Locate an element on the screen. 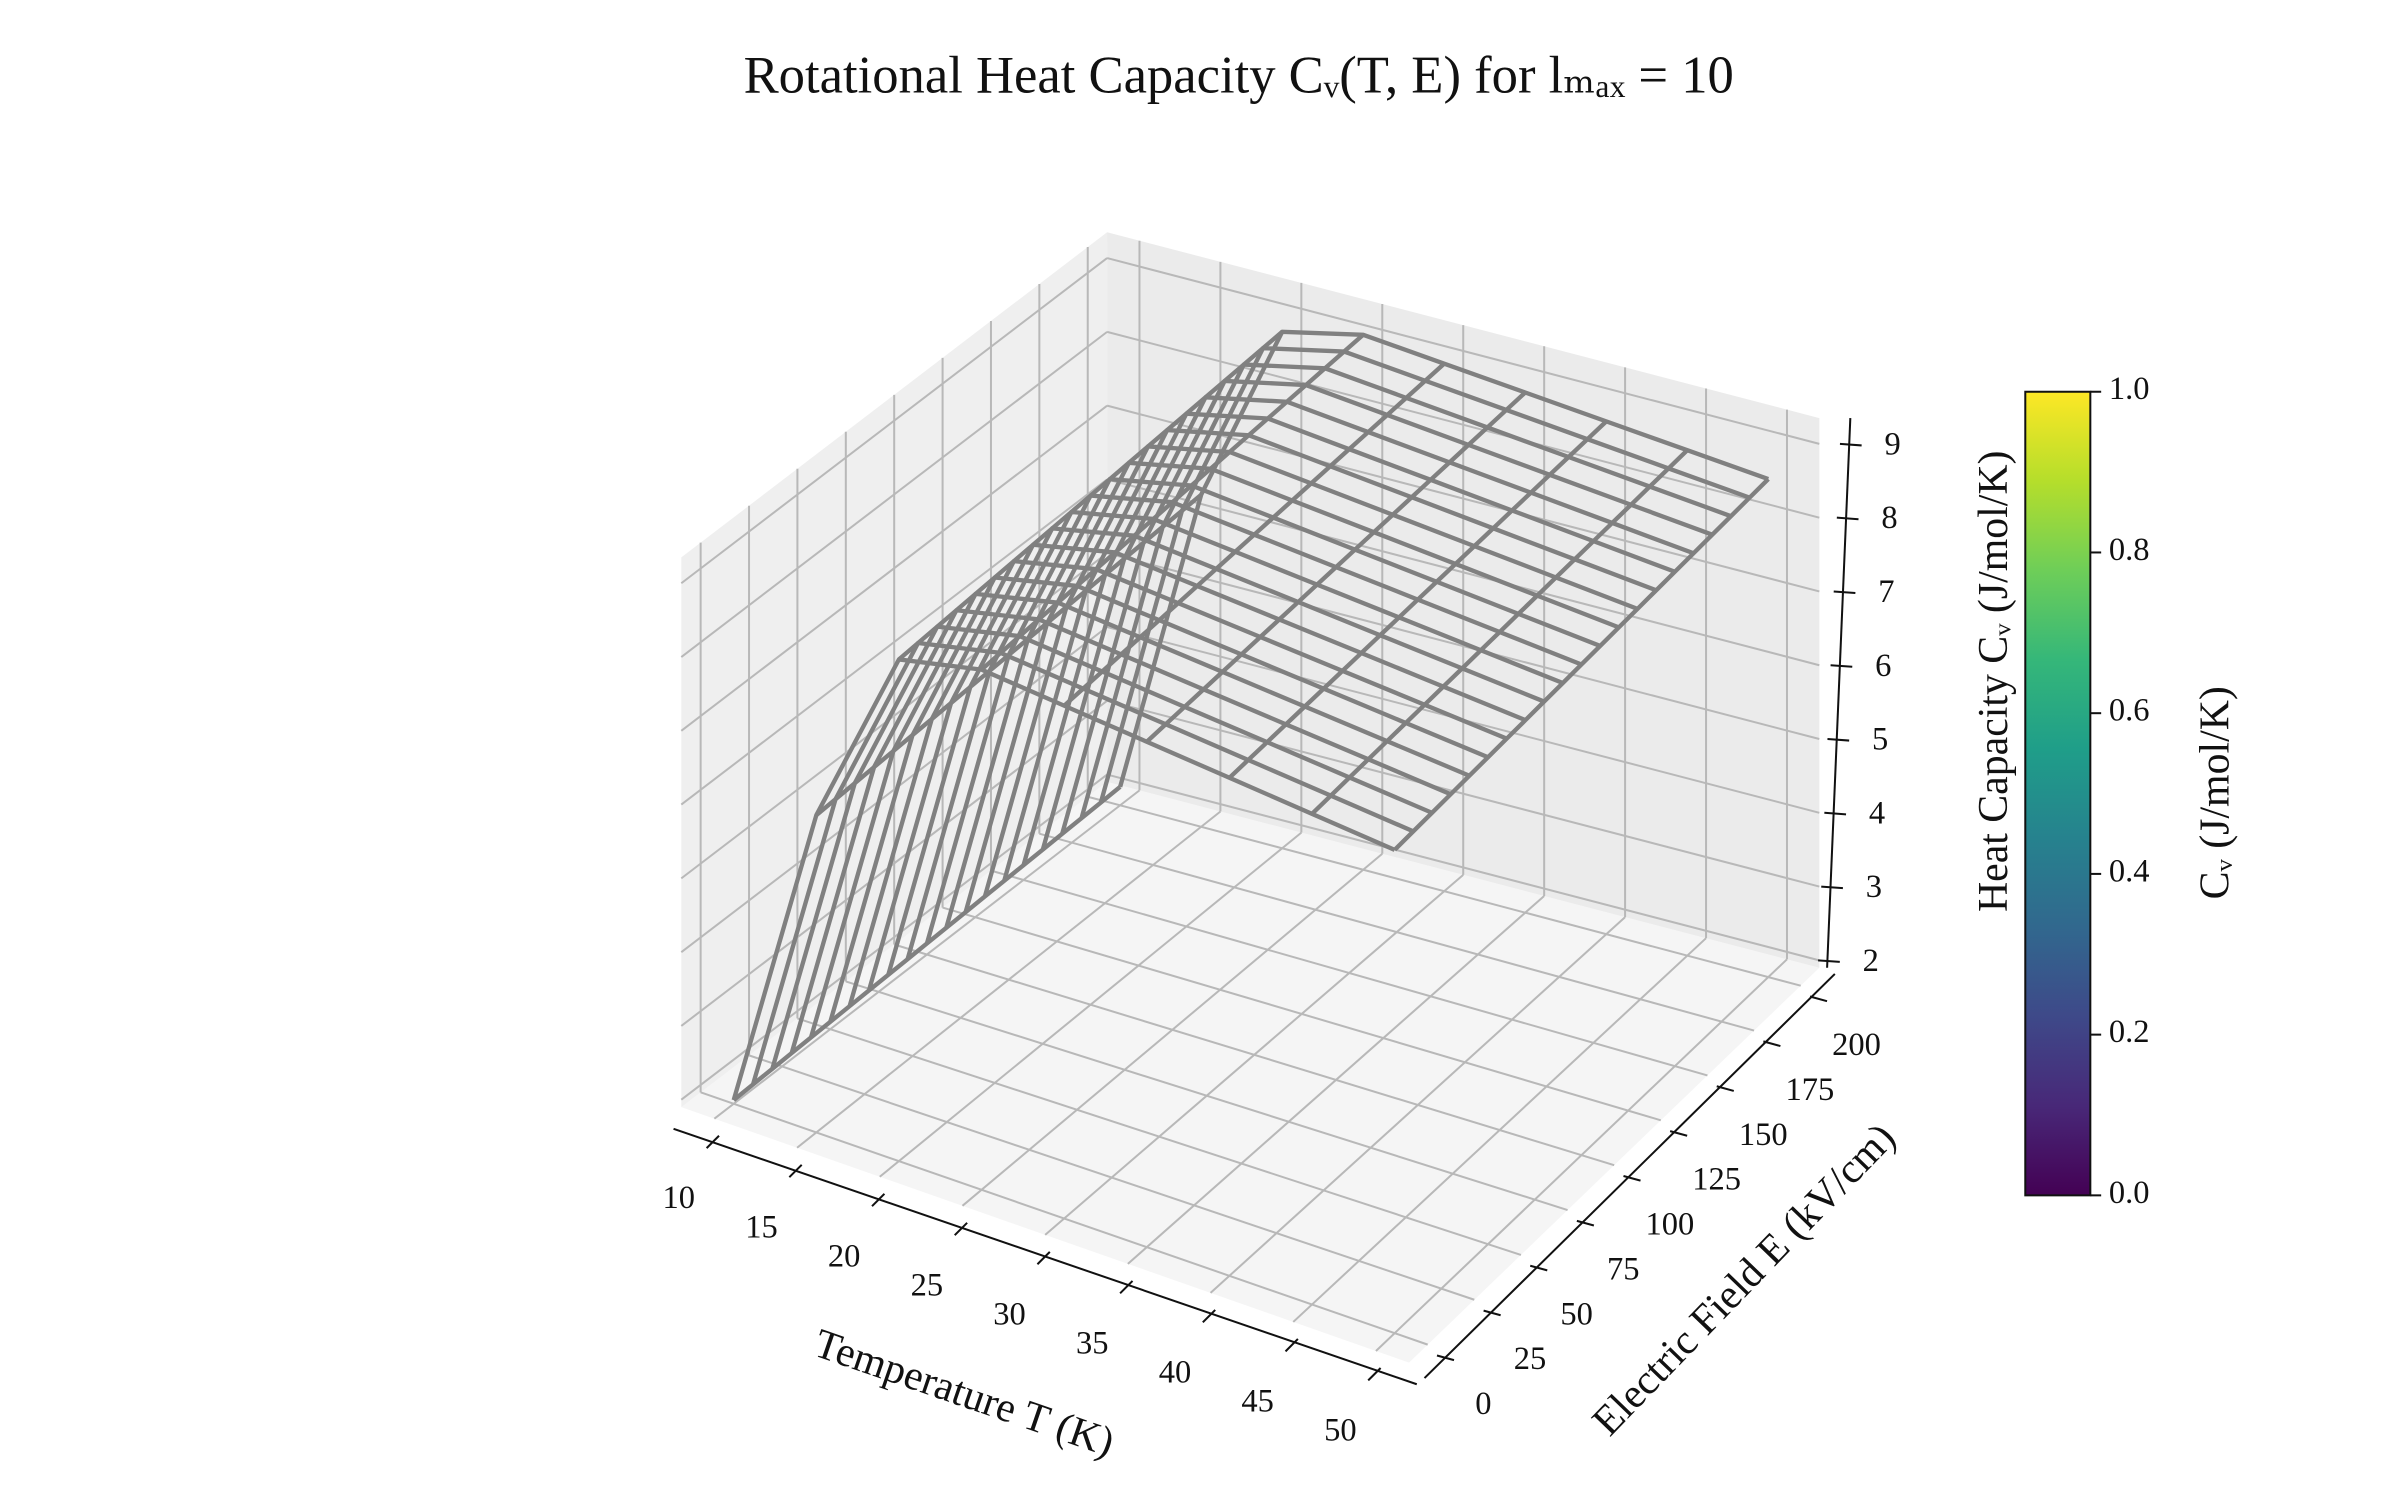  y-tick-label: 50 is located at coordinates (1576, 1314).